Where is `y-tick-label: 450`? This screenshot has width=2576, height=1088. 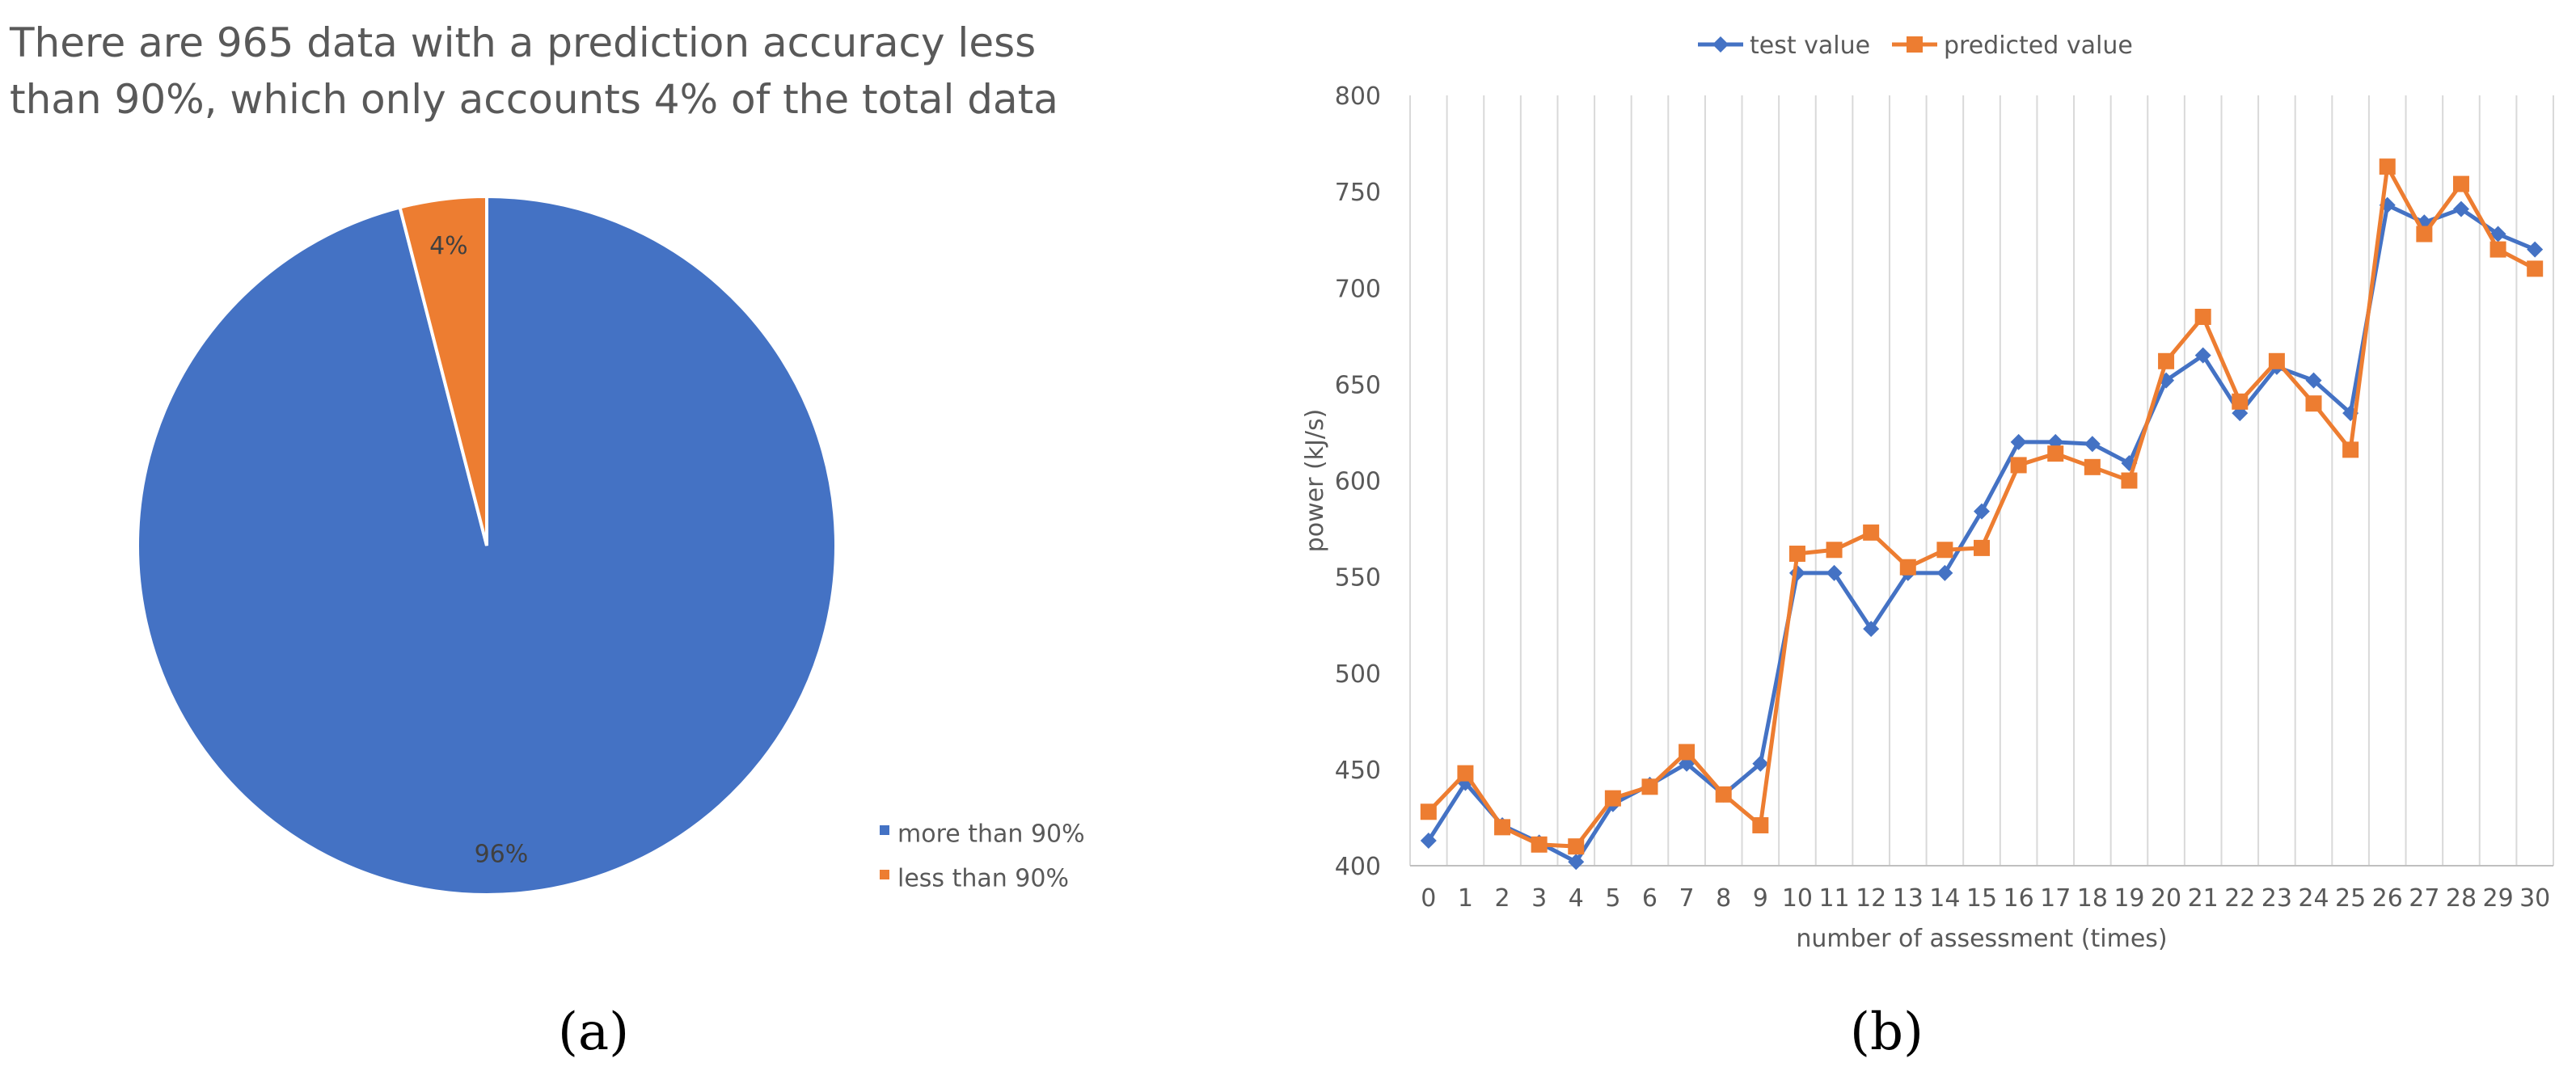
y-tick-label: 450 is located at coordinates (1358, 771).